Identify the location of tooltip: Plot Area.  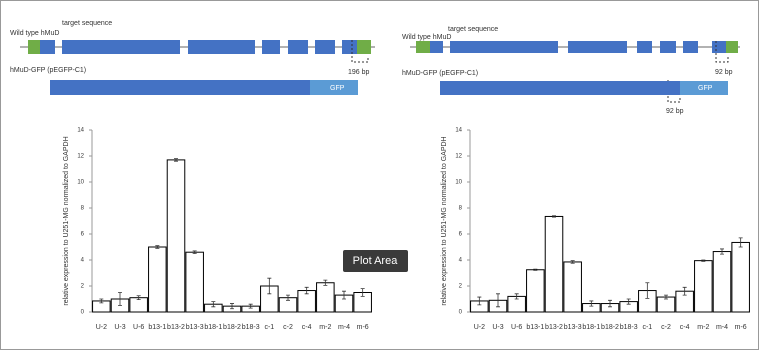
(375, 261).